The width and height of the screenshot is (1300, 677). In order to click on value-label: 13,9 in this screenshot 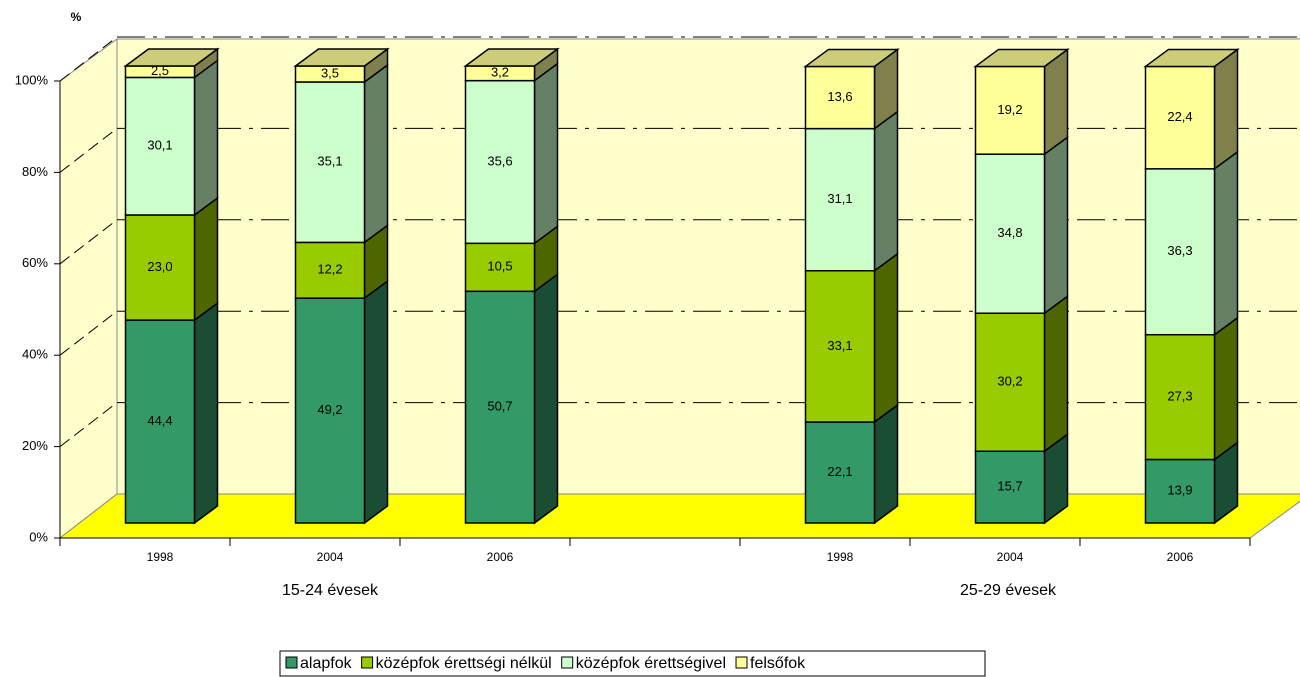, I will do `click(1179, 490)`.